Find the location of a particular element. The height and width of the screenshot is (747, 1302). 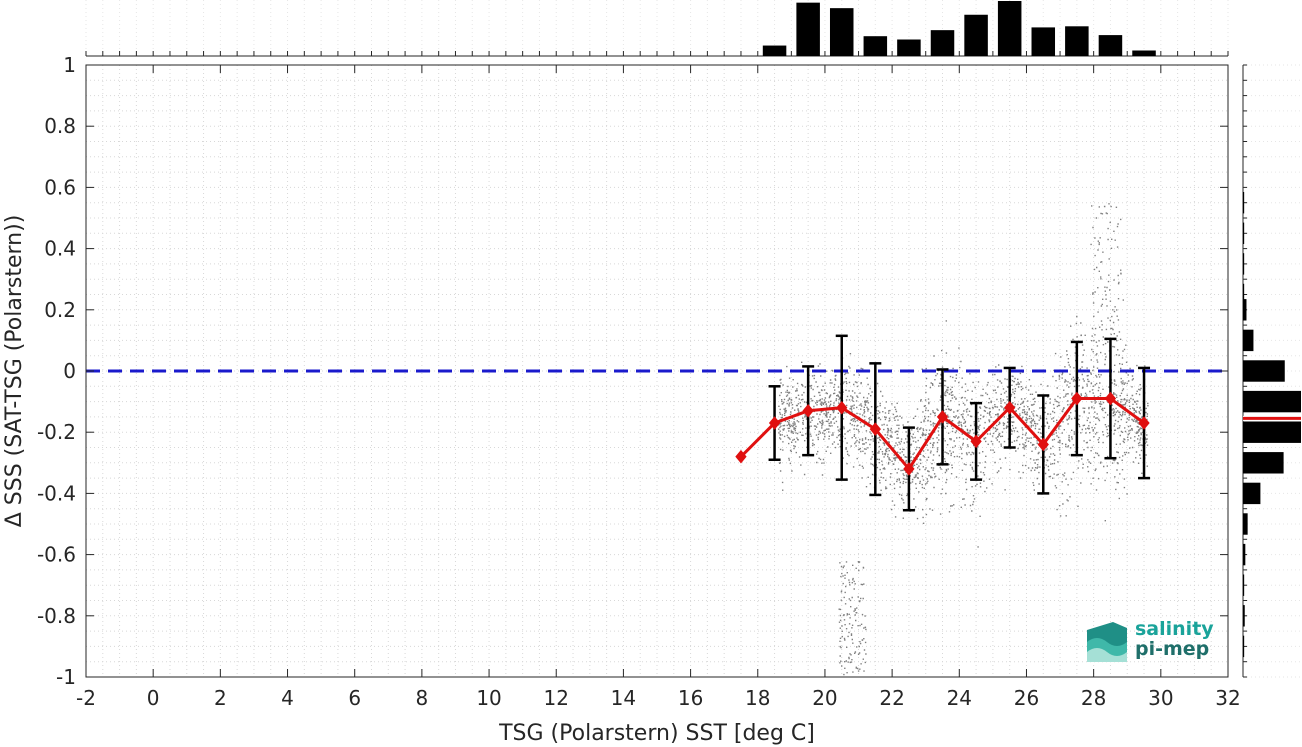

sst-histogram is located at coordinates (657, 28).